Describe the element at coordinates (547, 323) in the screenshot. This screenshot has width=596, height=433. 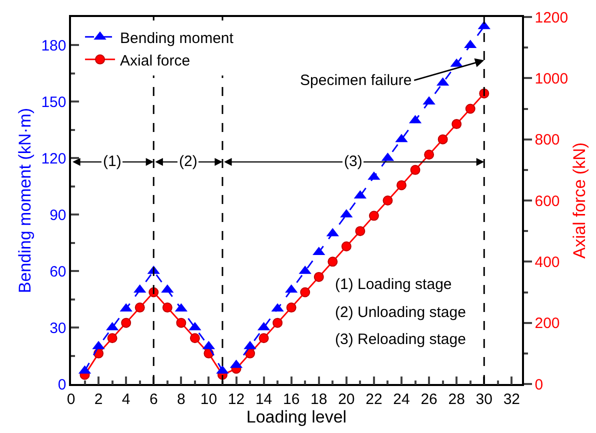
I see `y2-tick-label: 200` at that location.